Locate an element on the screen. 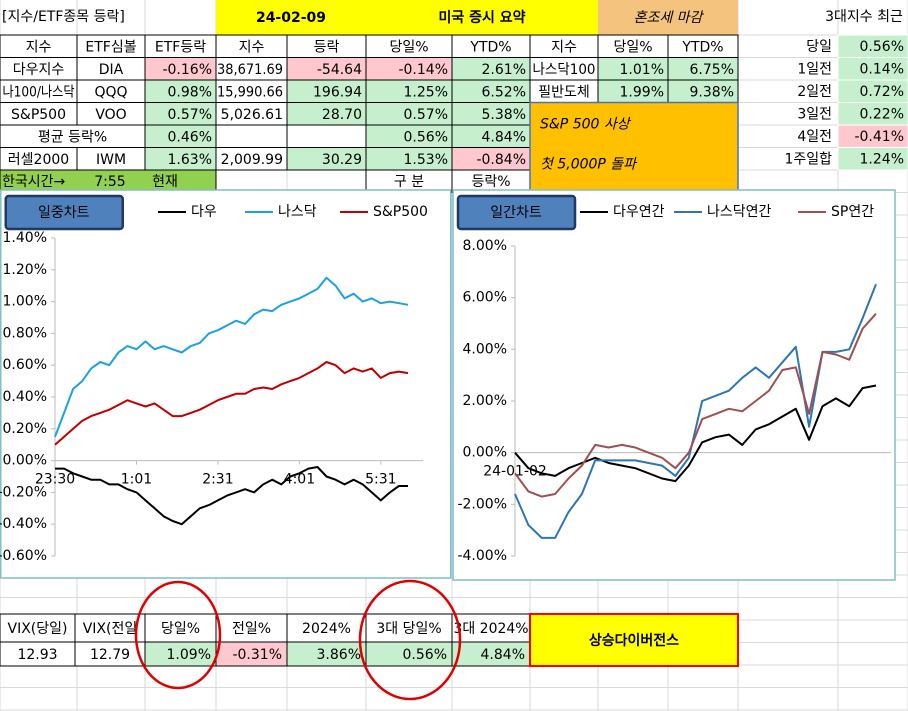 The image size is (908, 711). y-tick-label: 0.20% is located at coordinates (25, 429).